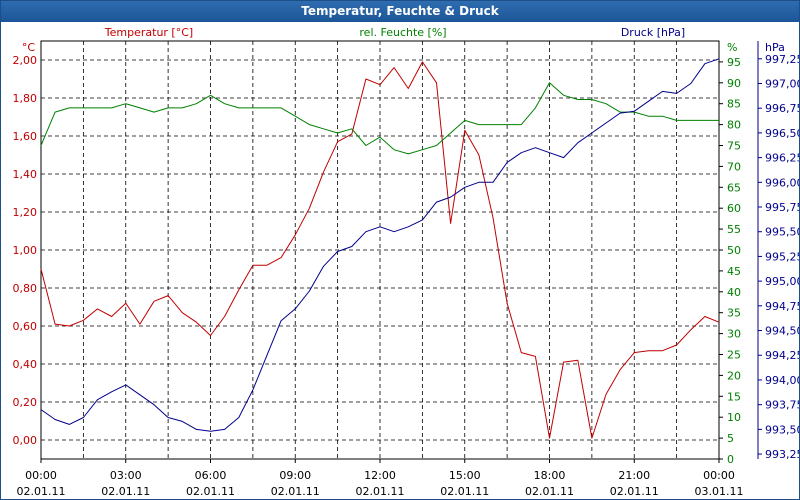 The image size is (800, 500). What do you see at coordinates (782, 133) in the screenshot?
I see `pressure-tick-label: 996,50` at bounding box center [782, 133].